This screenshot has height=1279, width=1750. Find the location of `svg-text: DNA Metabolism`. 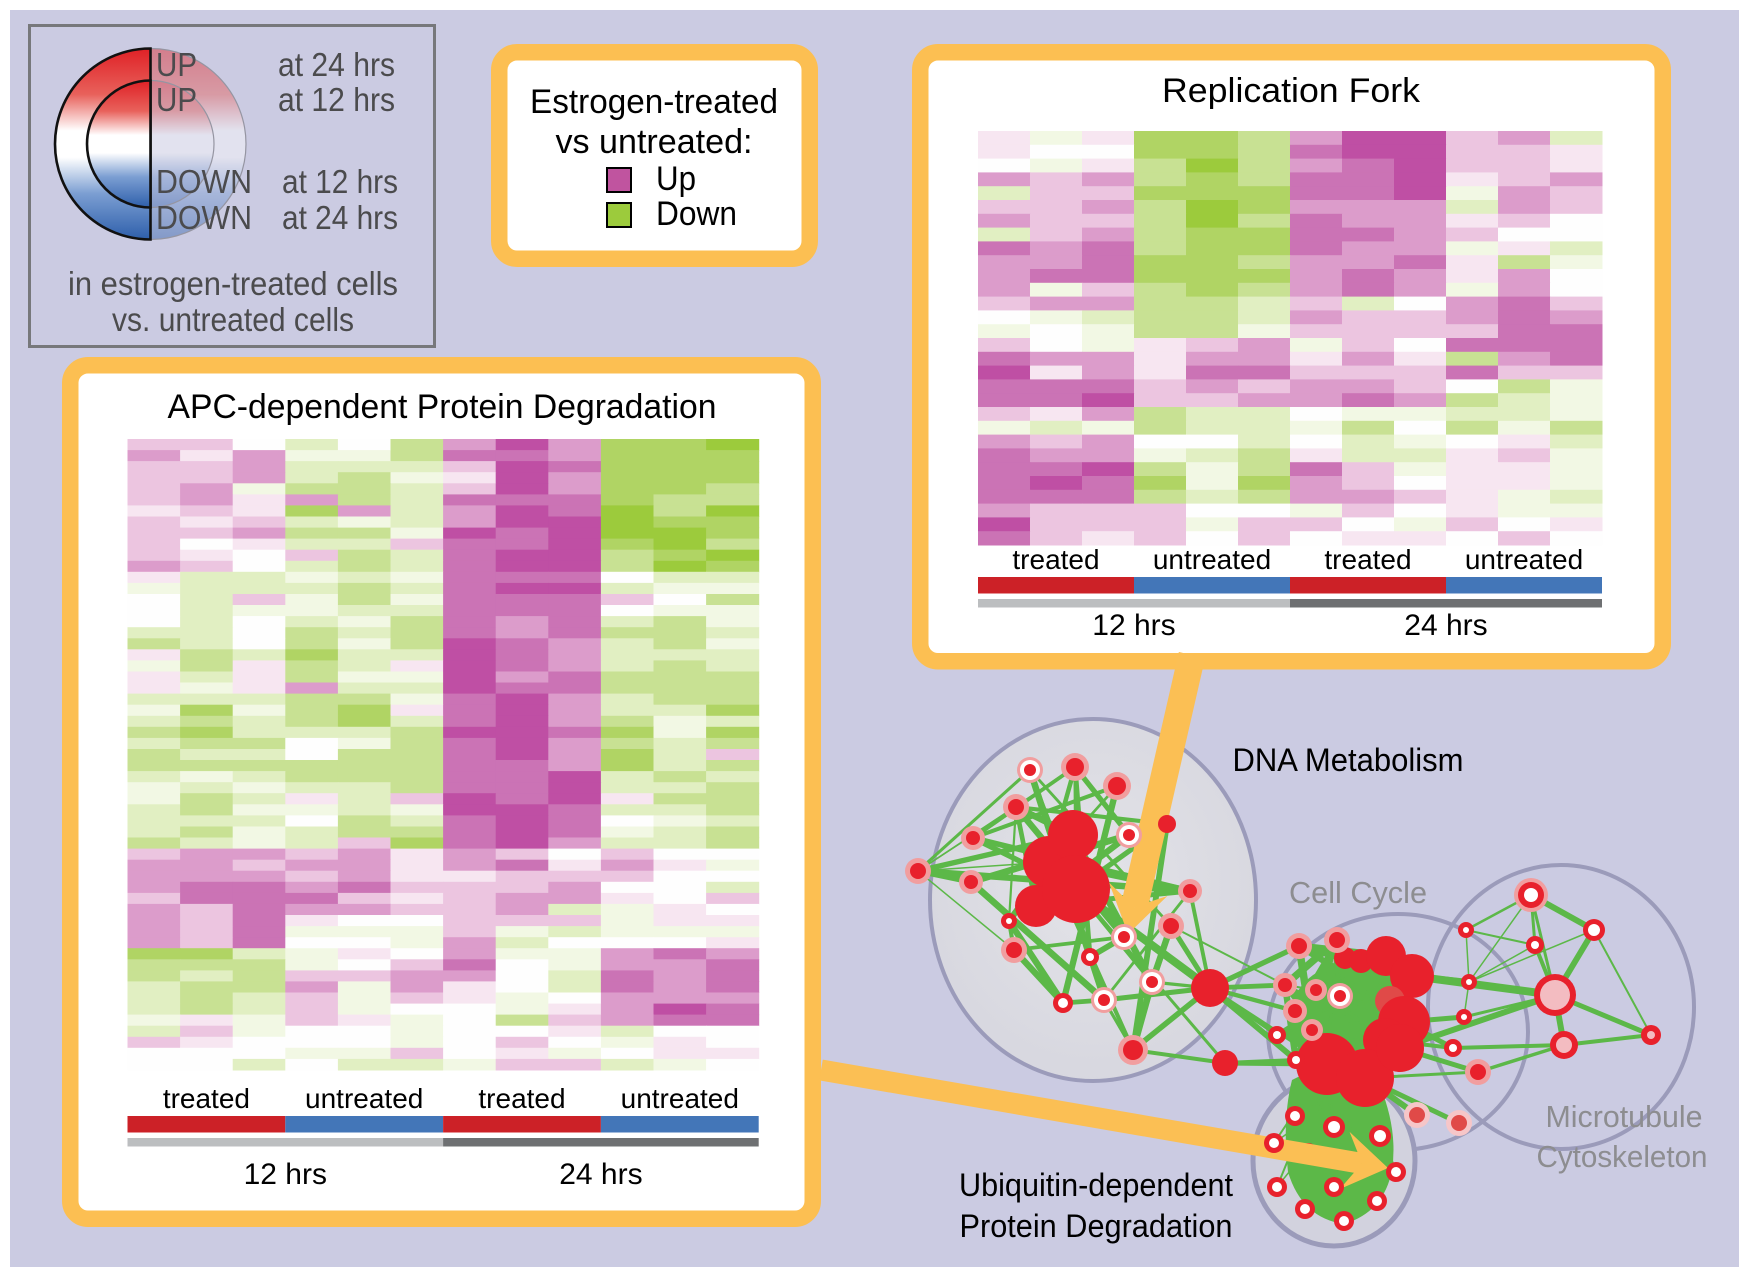

svg-text: DNA Metabolism is located at coordinates (1348, 760).